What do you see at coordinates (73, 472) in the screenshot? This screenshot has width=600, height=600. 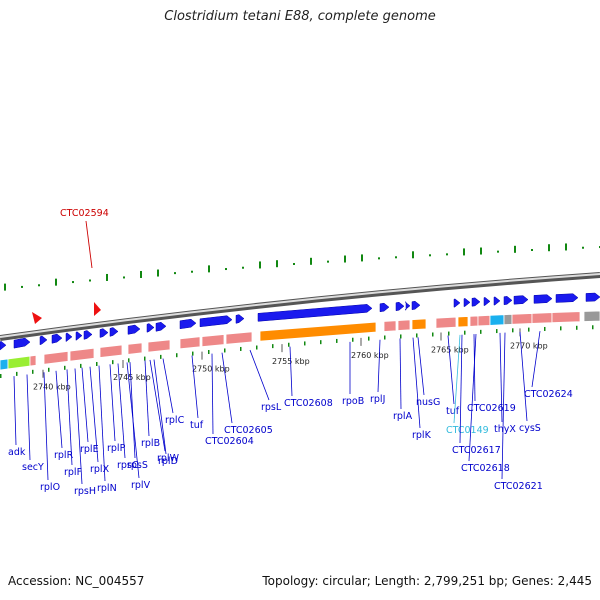 I see `gene-label: rplF` at bounding box center [73, 472].